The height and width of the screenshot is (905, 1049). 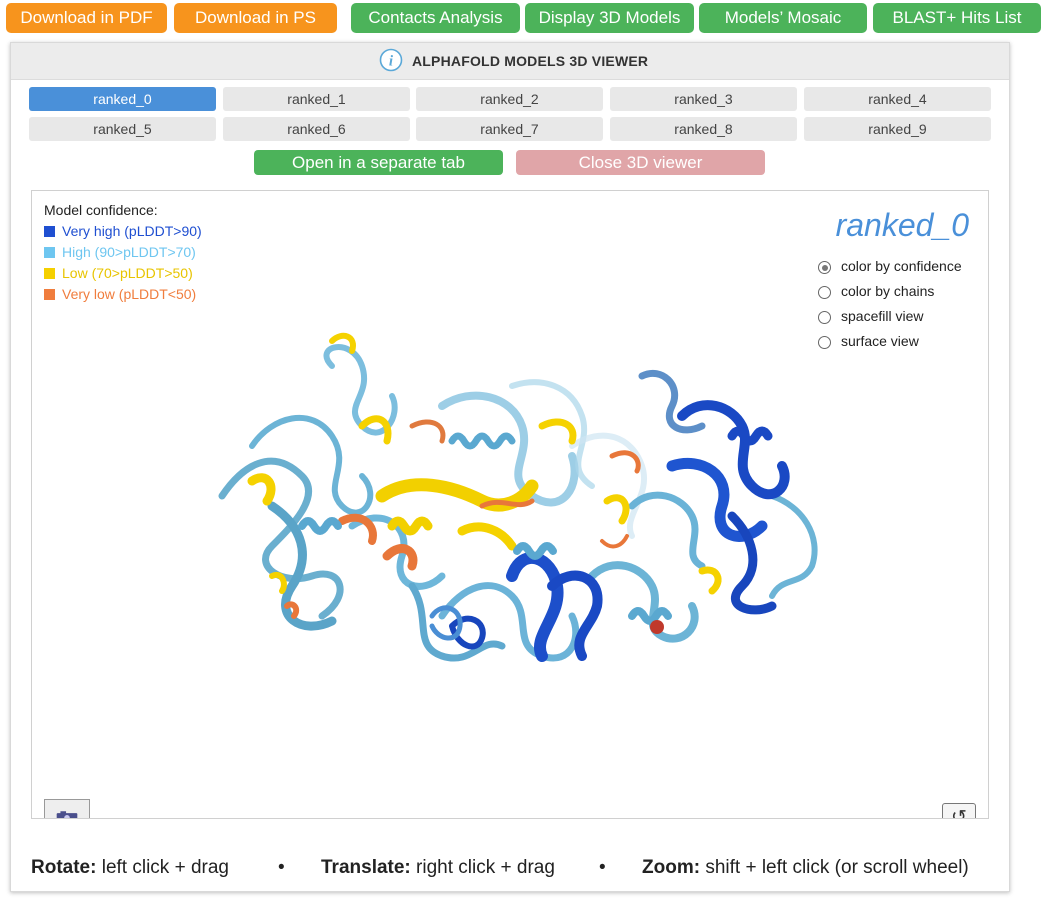 I want to click on contacts-analysis-button: Contacts Analysis, so click(x=435, y=18).